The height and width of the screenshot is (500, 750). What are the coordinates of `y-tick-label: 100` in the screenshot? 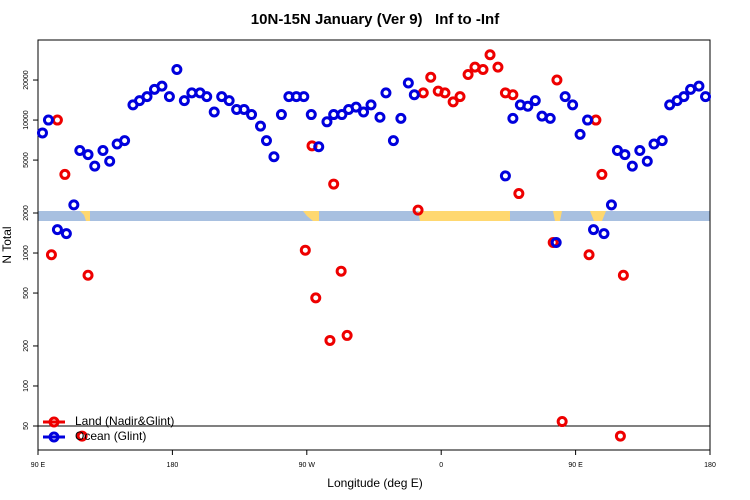 It's located at (26, 386).